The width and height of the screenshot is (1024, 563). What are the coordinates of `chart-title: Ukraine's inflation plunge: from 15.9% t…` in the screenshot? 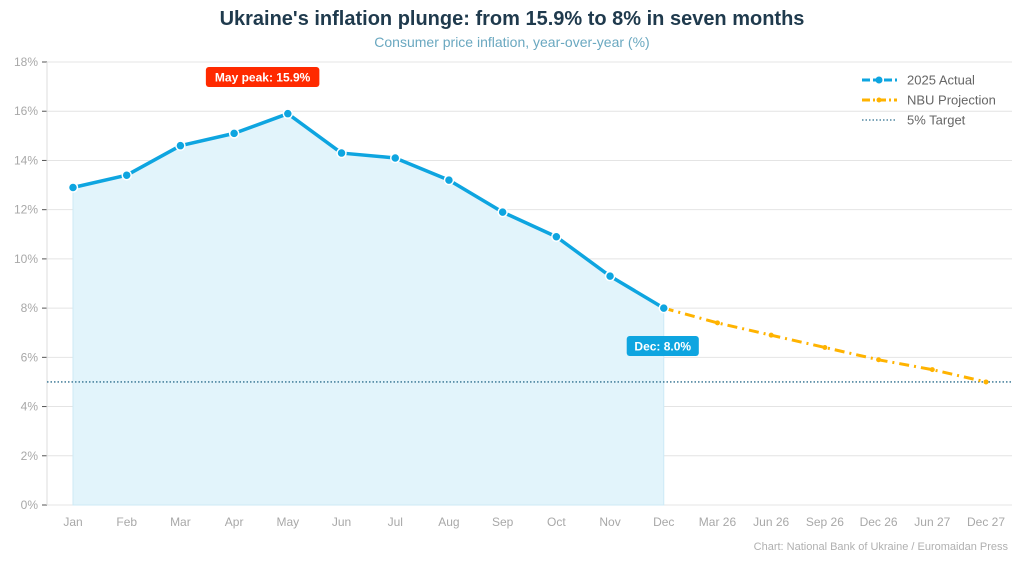 It's located at (512, 19).